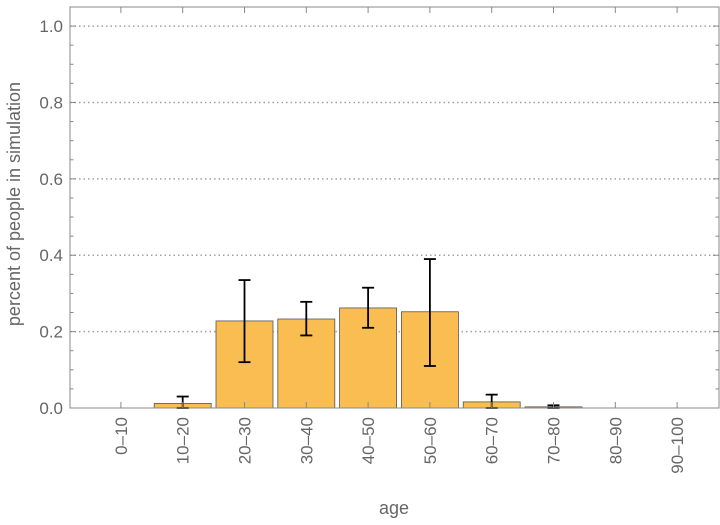 The image size is (720, 525). What do you see at coordinates (245, 440) in the screenshot?
I see `x-tick-label: 20–30` at bounding box center [245, 440].